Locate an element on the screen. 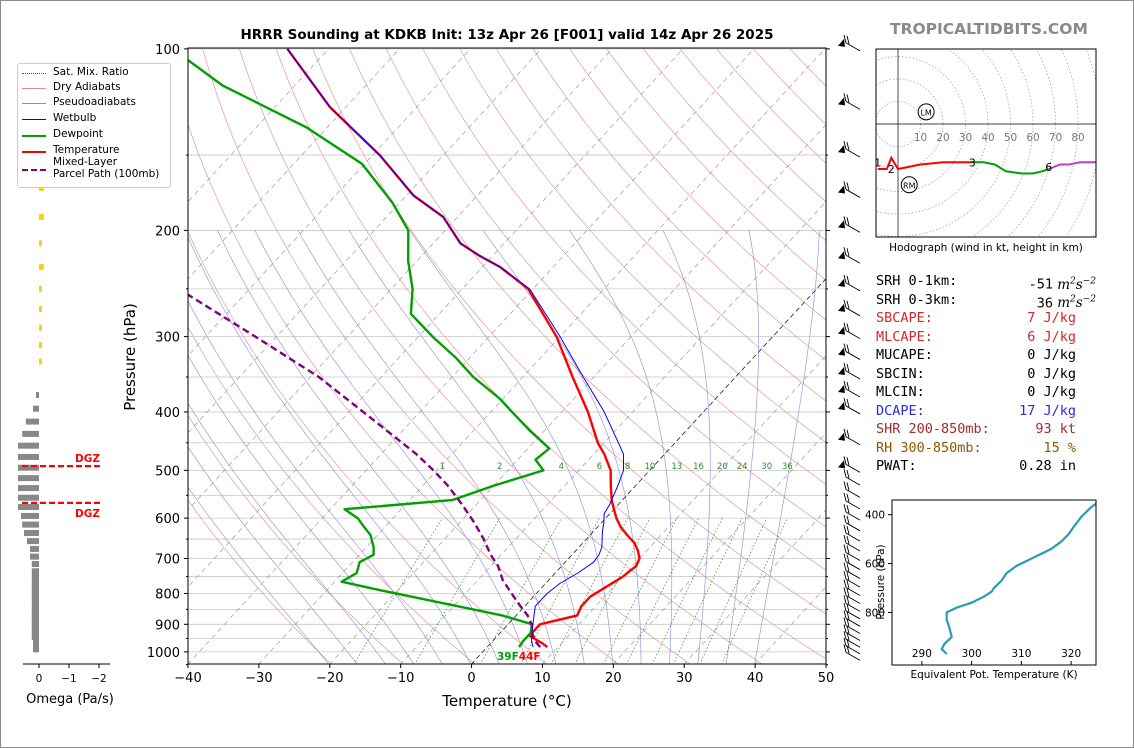 Image resolution: width=1134 pixels, height=748 pixels. hodograph-caption: Hodograph (wind in kt, height in km) is located at coordinates (986, 248).